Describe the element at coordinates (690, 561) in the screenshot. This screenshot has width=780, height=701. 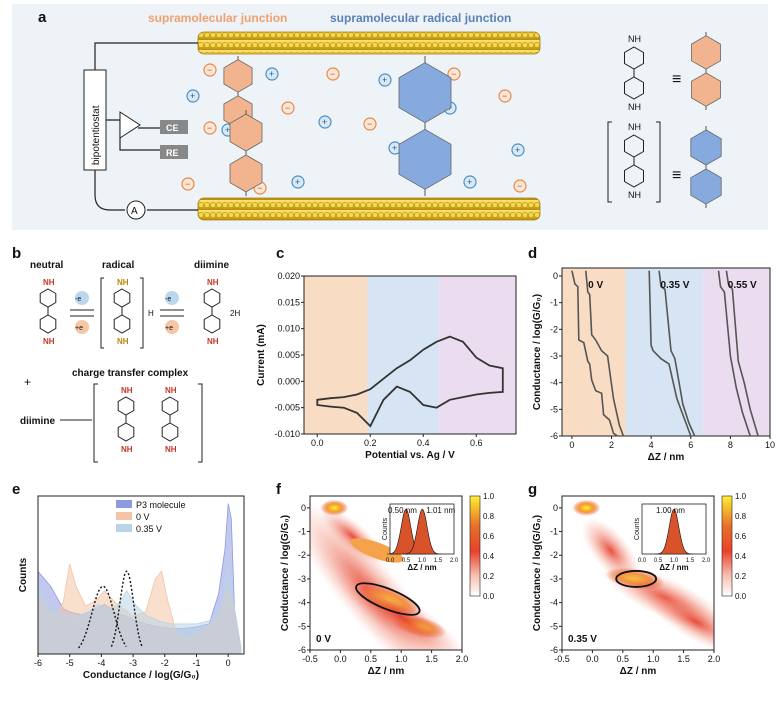
I see `inset-tick-label: 1.5` at that location.